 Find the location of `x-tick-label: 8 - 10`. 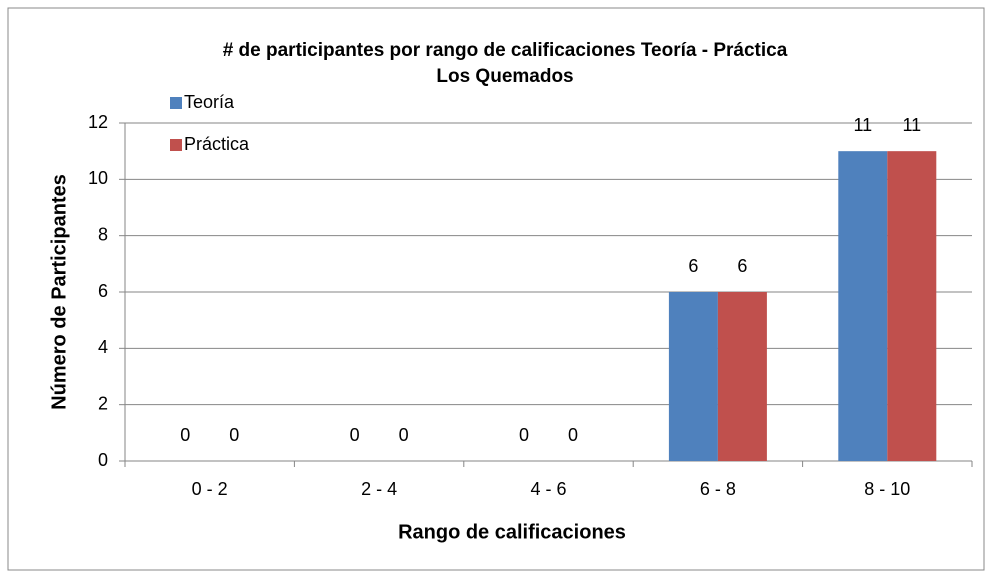

x-tick-label: 8 - 10 is located at coordinates (887, 489).